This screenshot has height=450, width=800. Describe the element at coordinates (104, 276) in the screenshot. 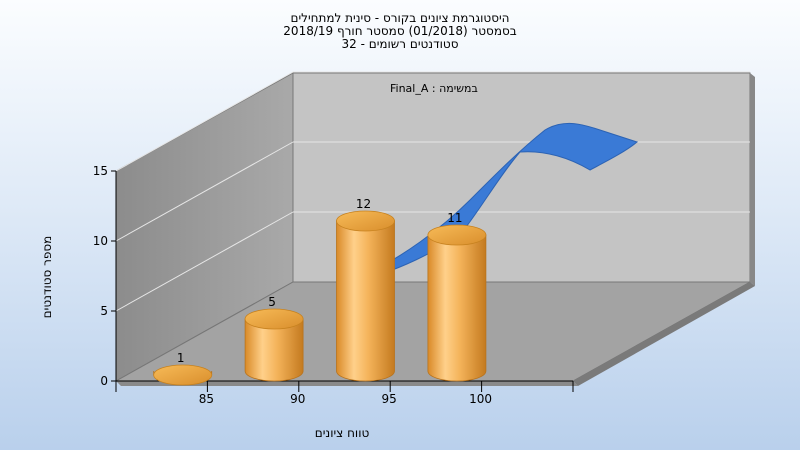

I see `y-ticks: 0 5 10 15` at that location.